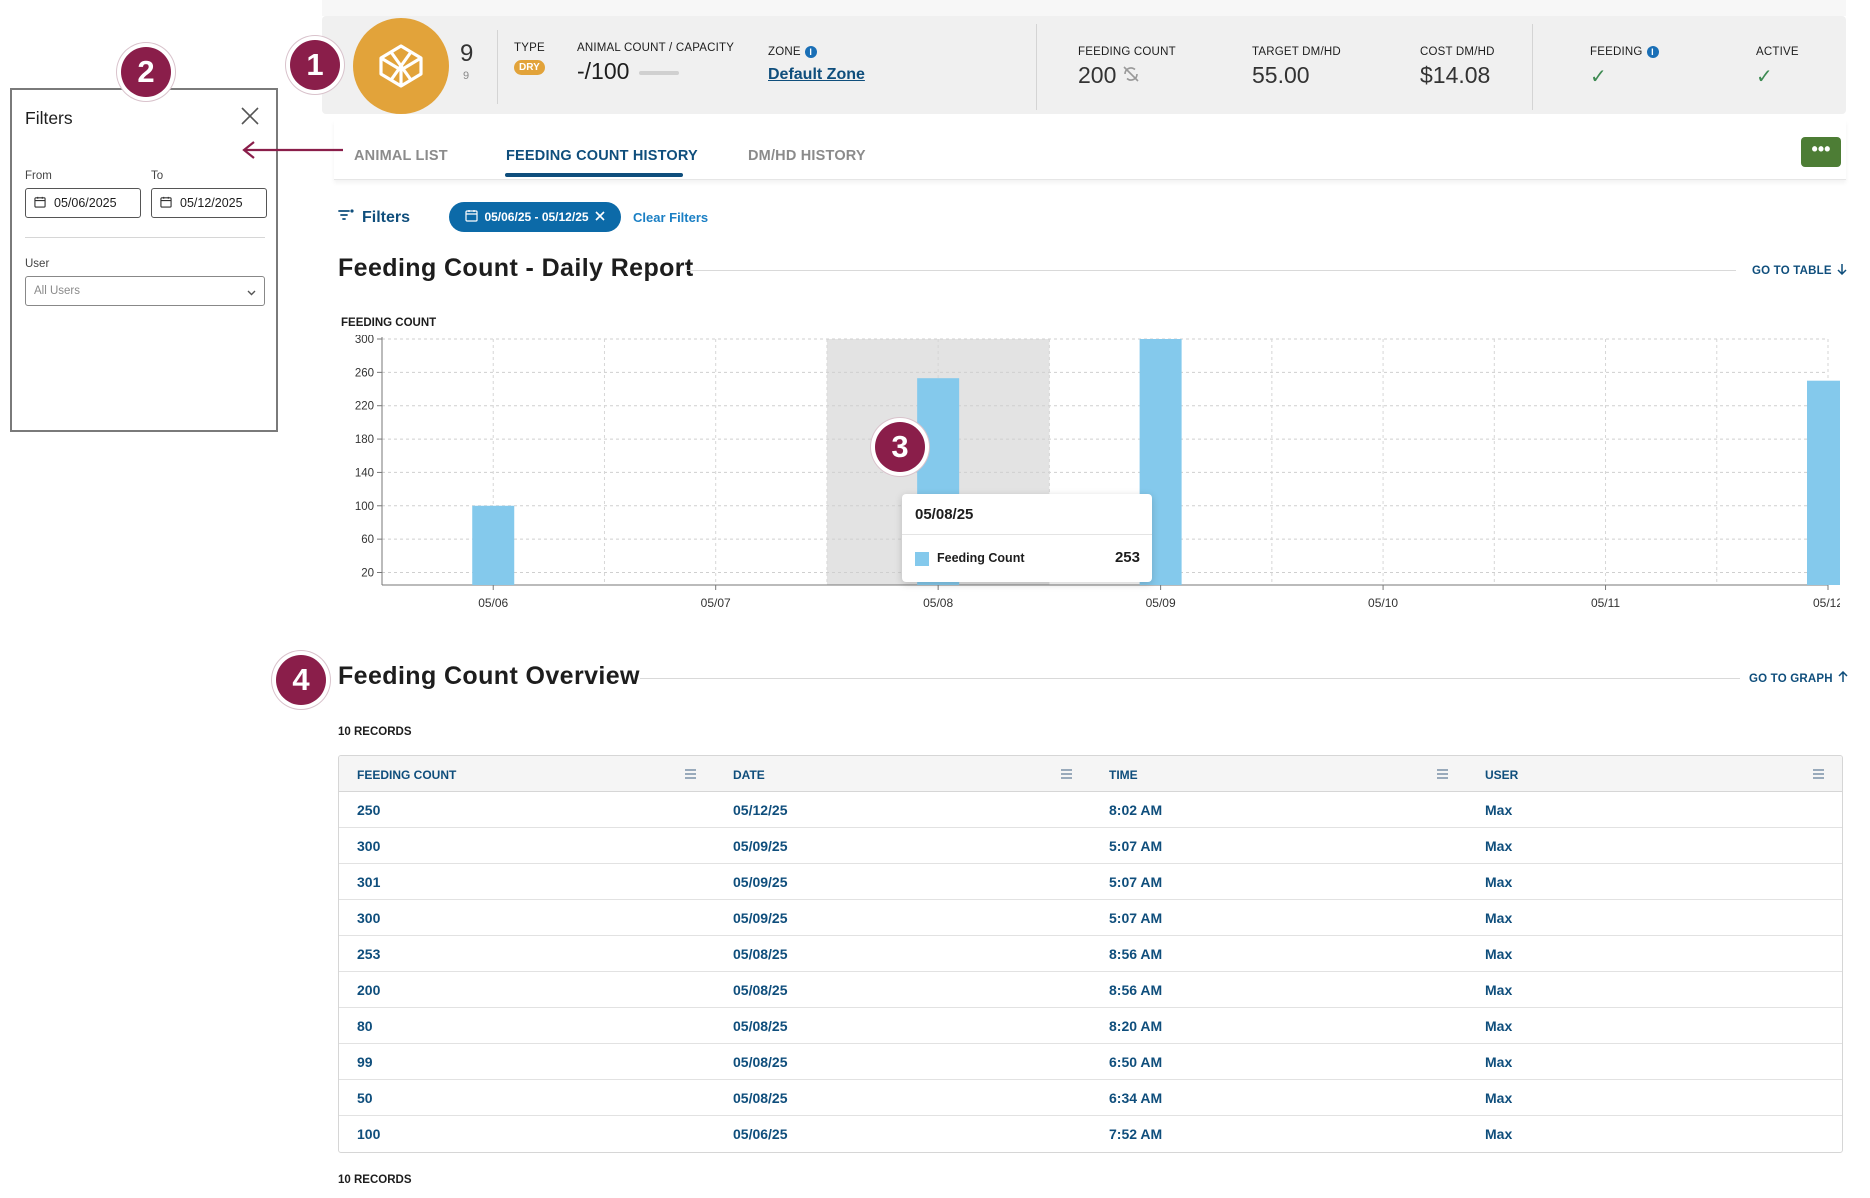 The image size is (1870, 1198). Describe the element at coordinates (466, 61) in the screenshot. I see `pen-count-block: 9 9` at that location.